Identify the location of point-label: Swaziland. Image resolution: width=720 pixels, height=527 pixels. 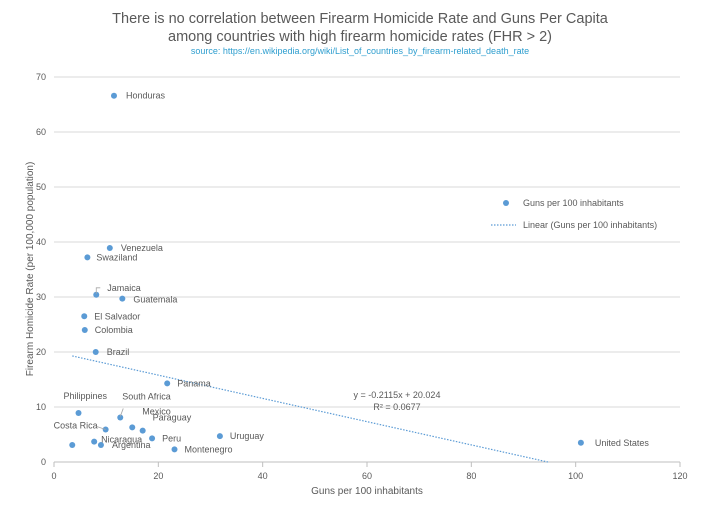
(116, 257).